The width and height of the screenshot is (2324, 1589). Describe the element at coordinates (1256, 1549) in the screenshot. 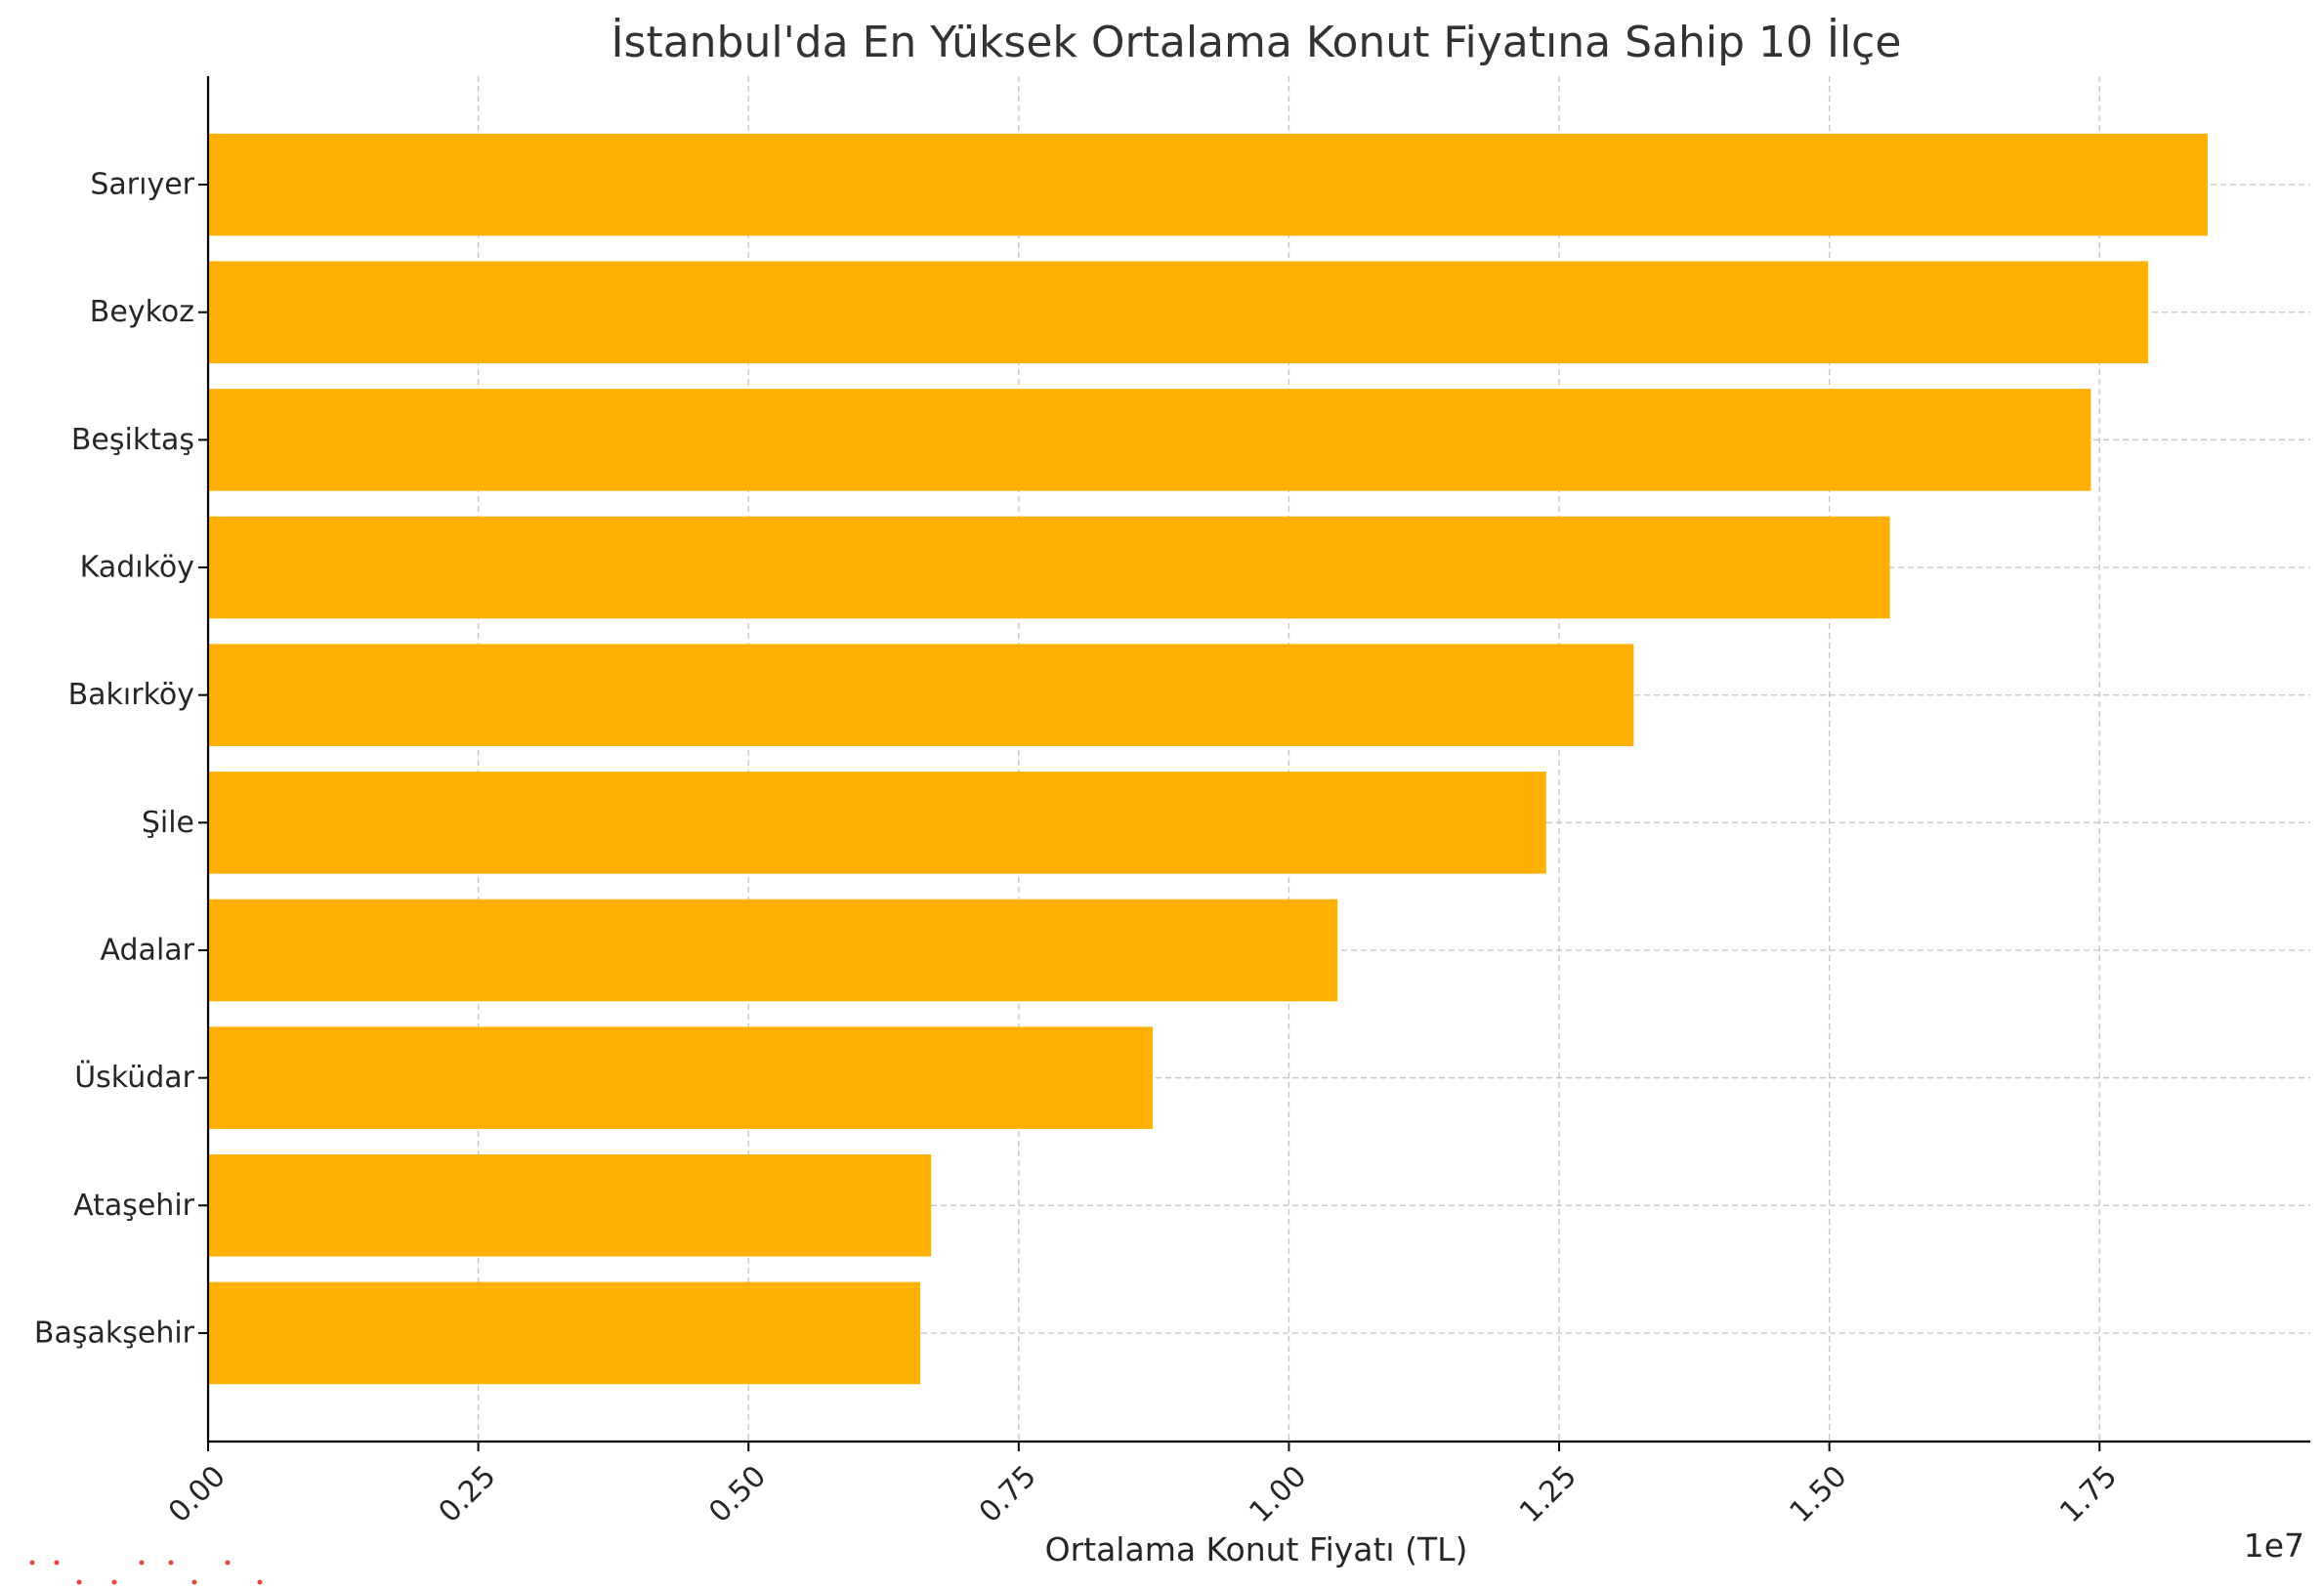

I see `x-axis-title: Ortalama Konut Fiyatı (TL)` at that location.